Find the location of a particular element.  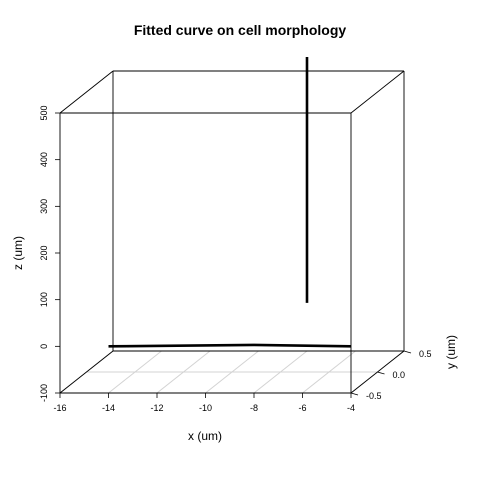

x-tick-label: -10 is located at coordinates (205, 408).